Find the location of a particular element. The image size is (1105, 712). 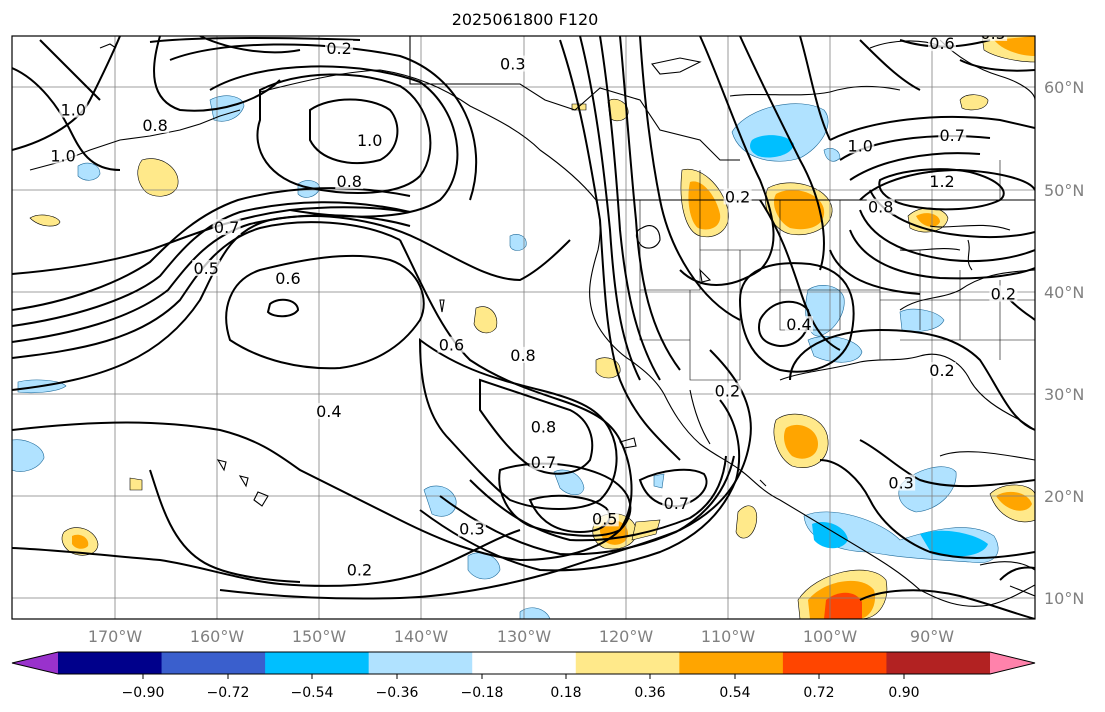

colorbar-tick-label: 0.72 is located at coordinates (818, 693).